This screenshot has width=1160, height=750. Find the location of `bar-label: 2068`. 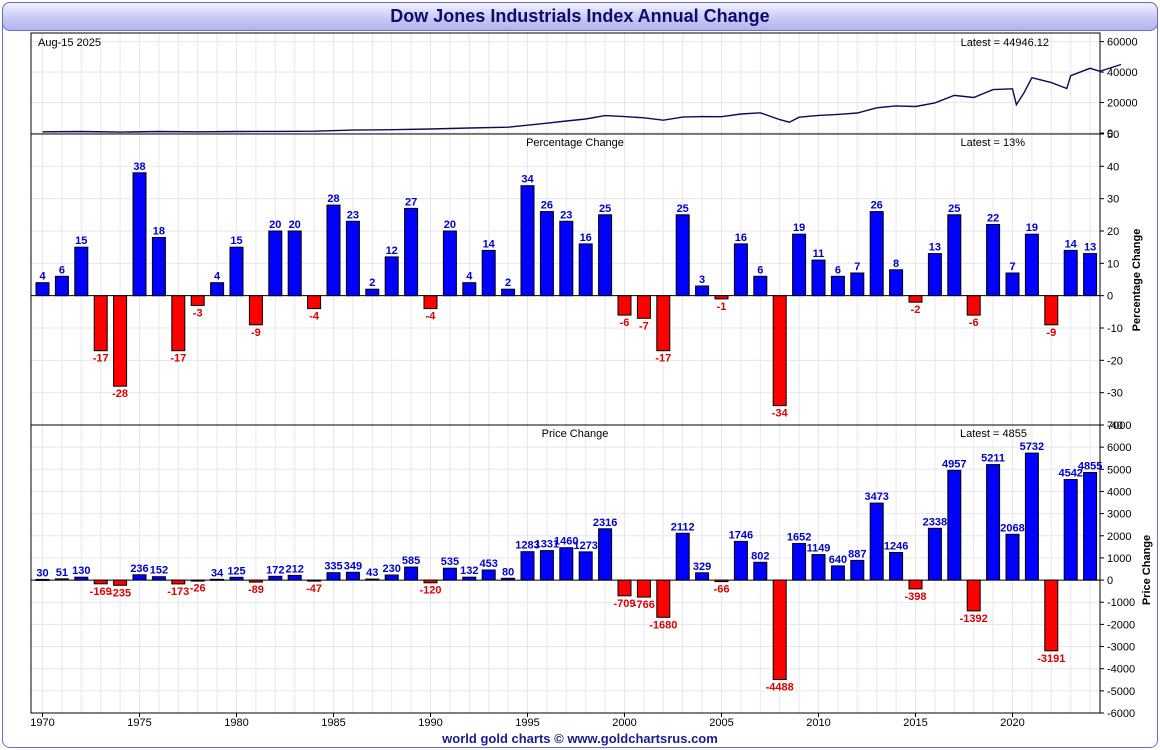

bar-label: 2068 is located at coordinates (1012, 528).